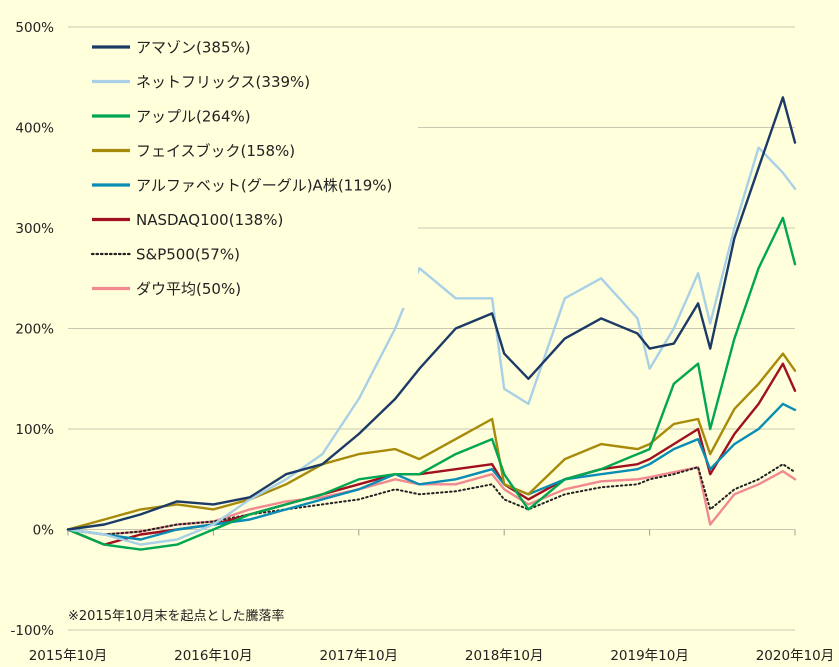 The width and height of the screenshot is (839, 667). I want to click on legend-label: NASDAQ100(138%), so click(209, 220).